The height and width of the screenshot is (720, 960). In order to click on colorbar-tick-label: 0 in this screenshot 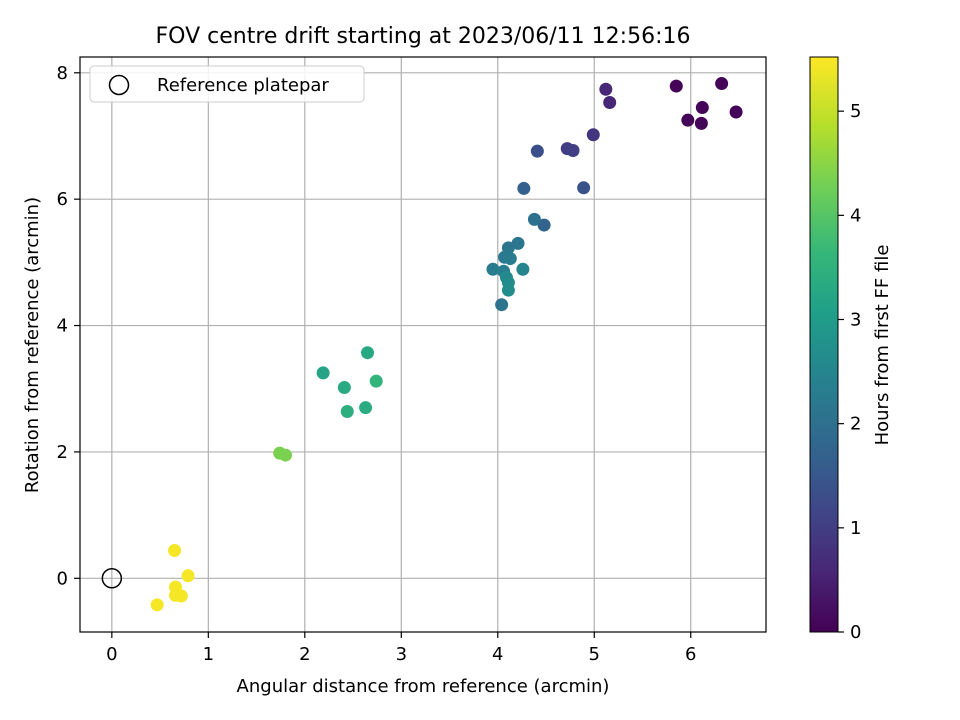, I will do `click(855, 632)`.